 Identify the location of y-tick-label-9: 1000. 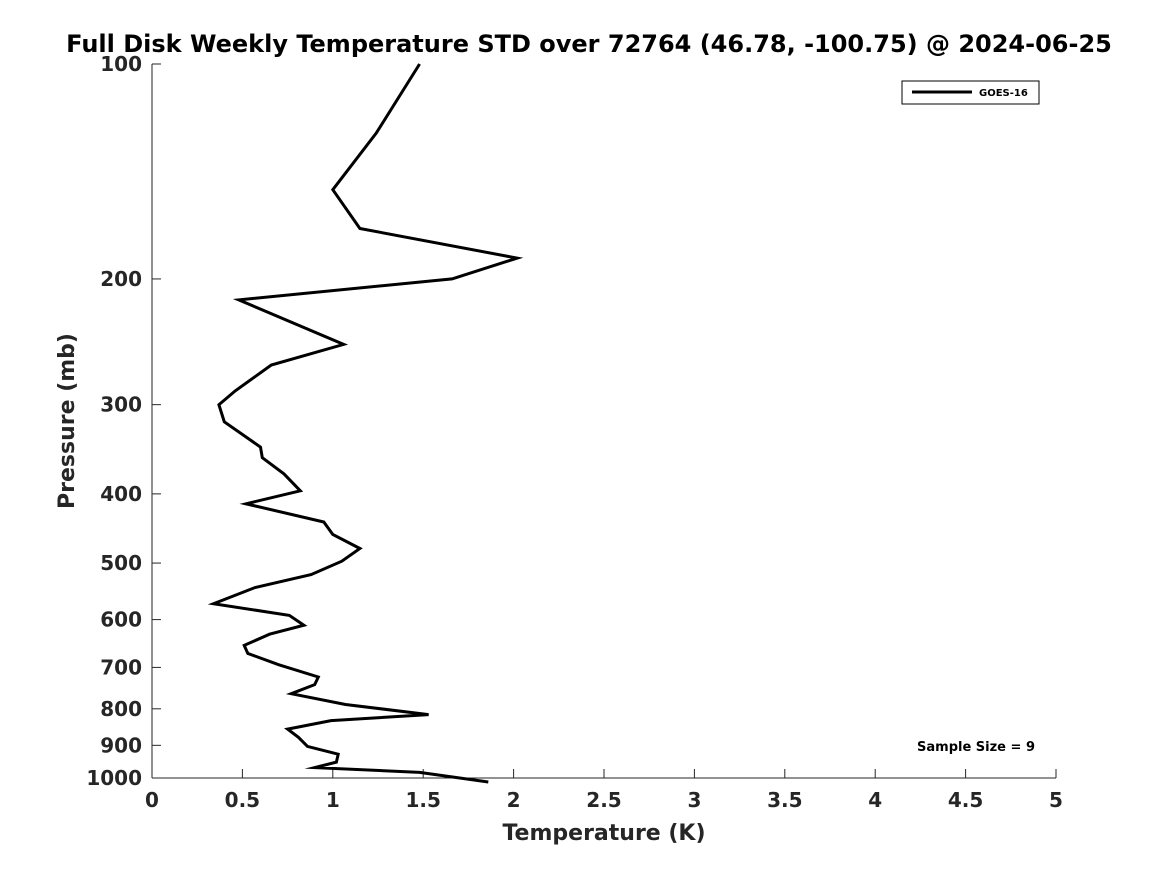
(114, 778).